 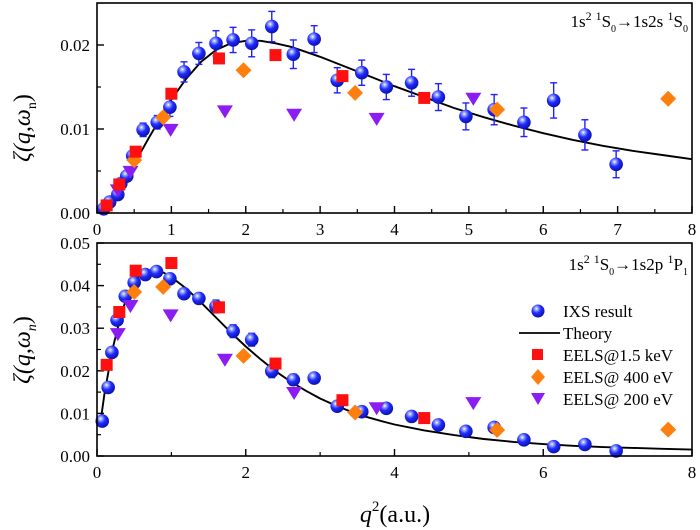 I want to click on x-tick-label: 6, so click(x=543, y=229).